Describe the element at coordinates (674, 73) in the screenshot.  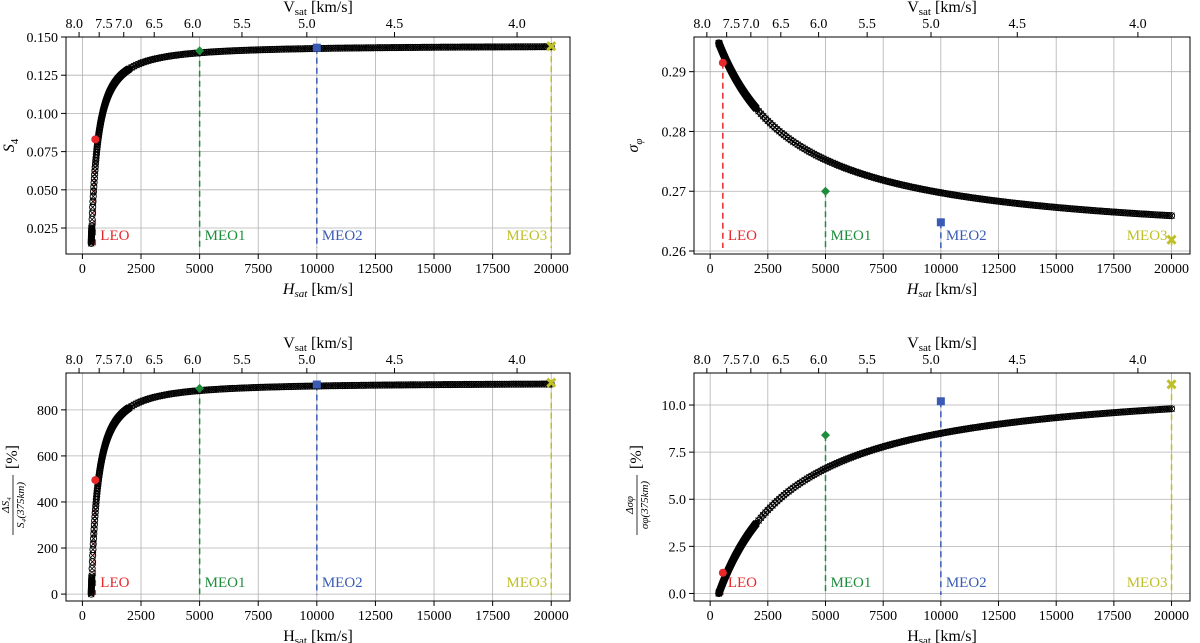
I see `y-tick-label: 0.29` at that location.